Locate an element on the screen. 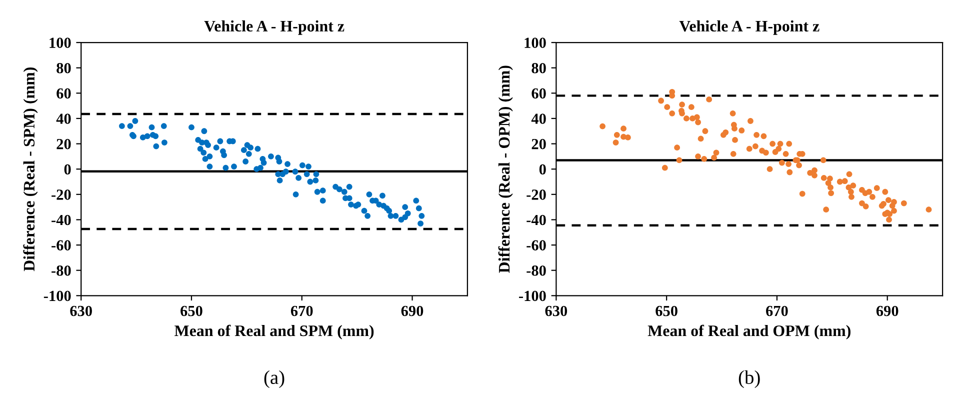  y-axis-title: Difference (Real - SPM) (mm) is located at coordinates (30, 169).